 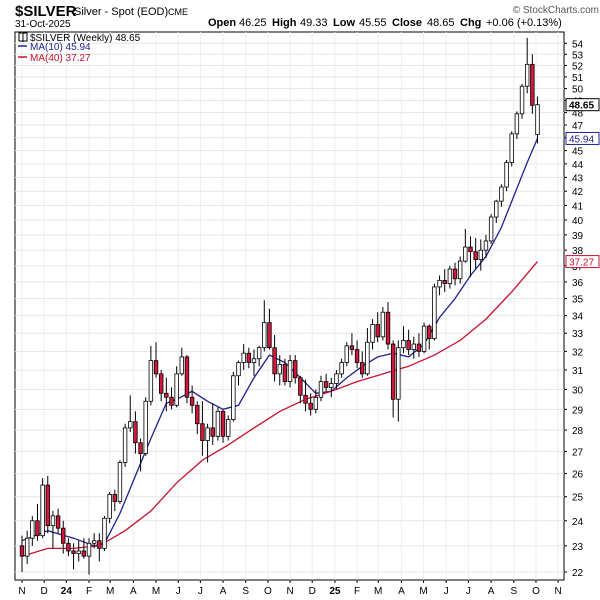 I want to click on price-tag-0: 48.65, so click(x=582, y=105).